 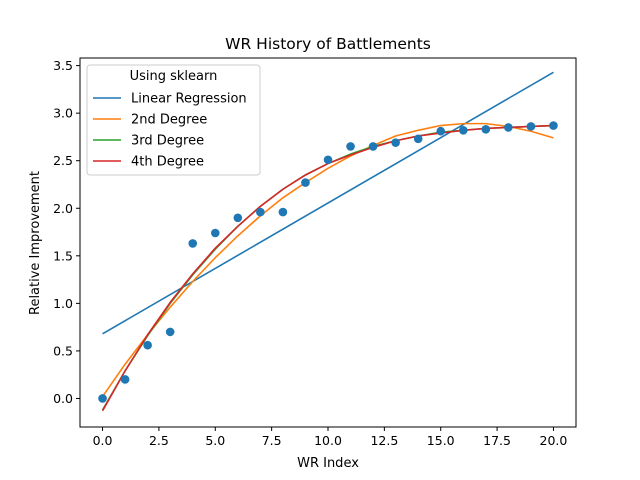 What do you see at coordinates (441, 440) in the screenshot?
I see `x-tick-label: 15.0` at bounding box center [441, 440].